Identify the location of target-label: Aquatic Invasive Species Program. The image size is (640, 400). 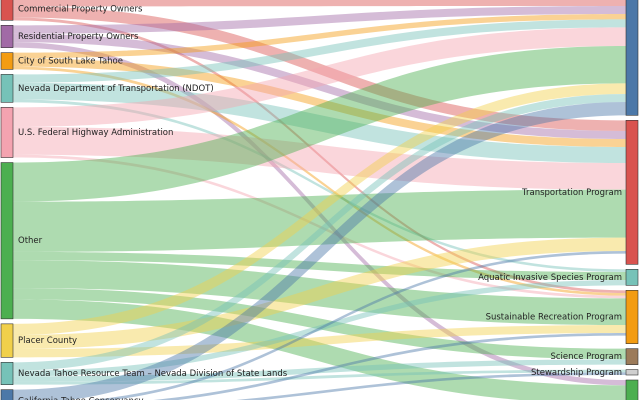
(550, 278).